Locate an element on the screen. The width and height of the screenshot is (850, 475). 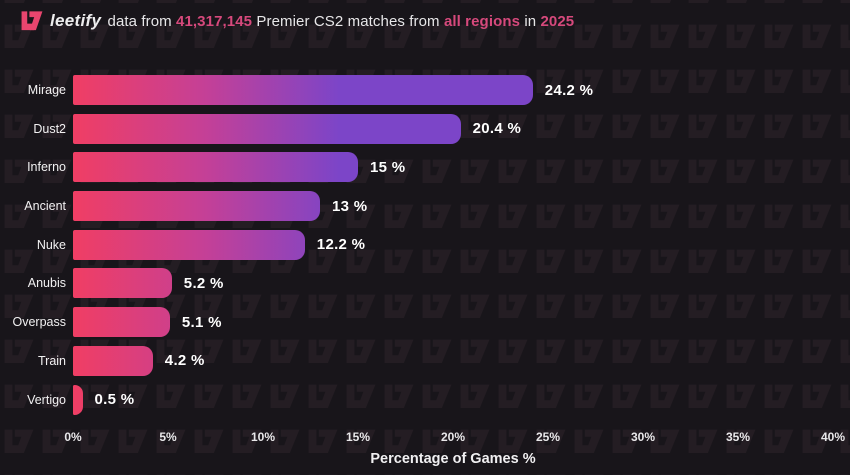
value-label: 24.2 % is located at coordinates (569, 90).